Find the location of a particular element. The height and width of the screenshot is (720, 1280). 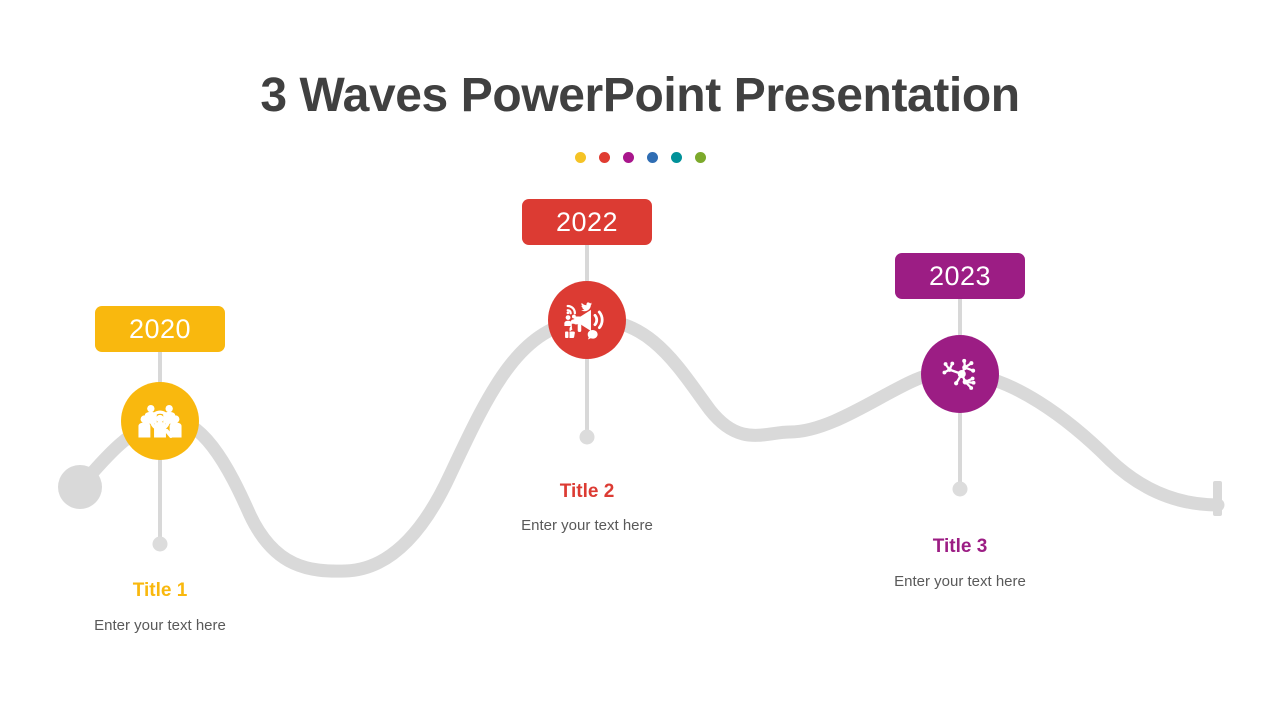

dot-magenta is located at coordinates (628, 157).